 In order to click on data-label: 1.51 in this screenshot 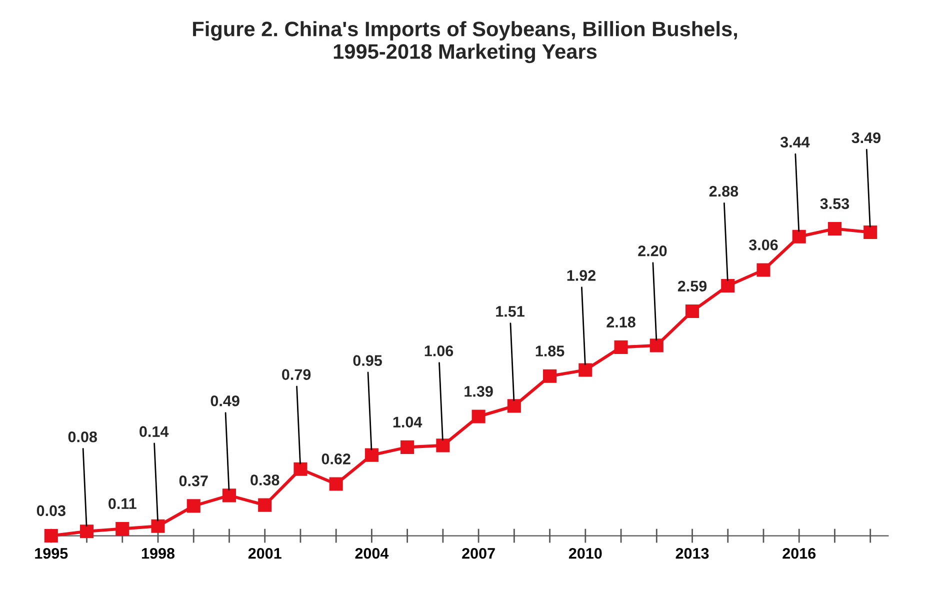, I will do `click(510, 311)`.